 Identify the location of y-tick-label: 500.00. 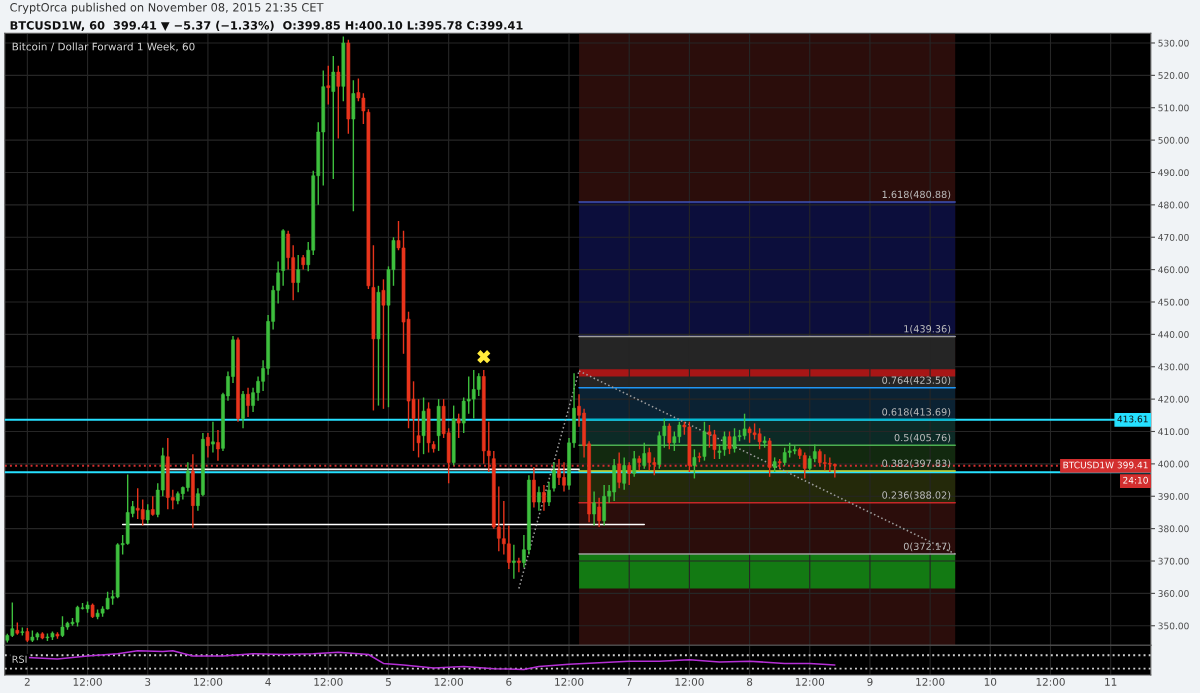
(1173, 140).